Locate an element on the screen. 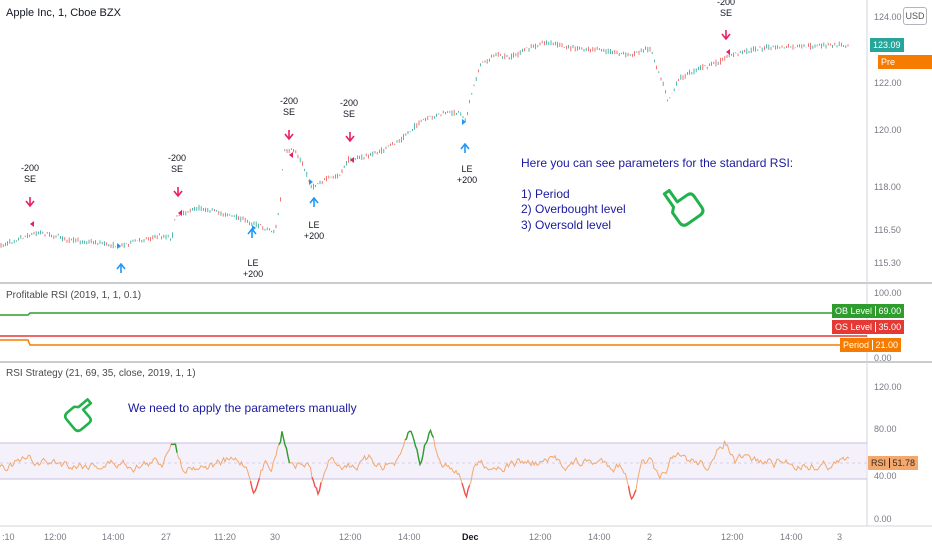 Image resolution: width=932 pixels, height=550 pixels. rsi-value-tag: RSI 51.78 is located at coordinates (893, 463).